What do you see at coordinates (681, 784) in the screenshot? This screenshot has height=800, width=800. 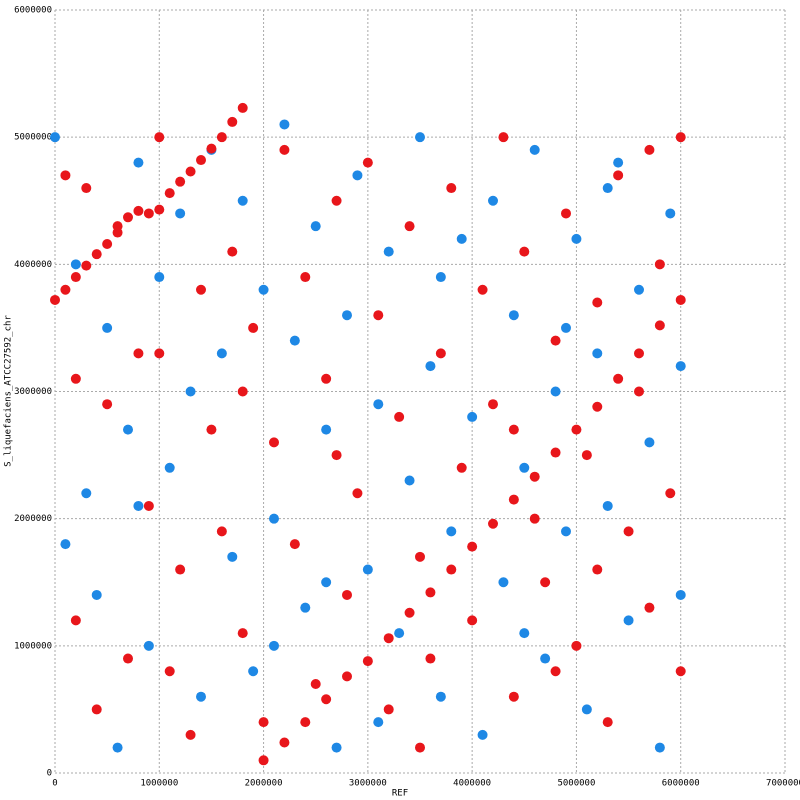 I see `x-tick-label: 6000000` at bounding box center [681, 784].